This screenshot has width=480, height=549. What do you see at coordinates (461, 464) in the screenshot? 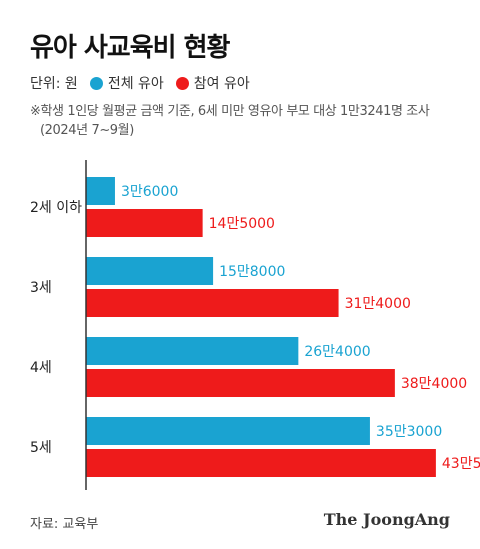
I see `data-label: 43만5000` at bounding box center [461, 464].